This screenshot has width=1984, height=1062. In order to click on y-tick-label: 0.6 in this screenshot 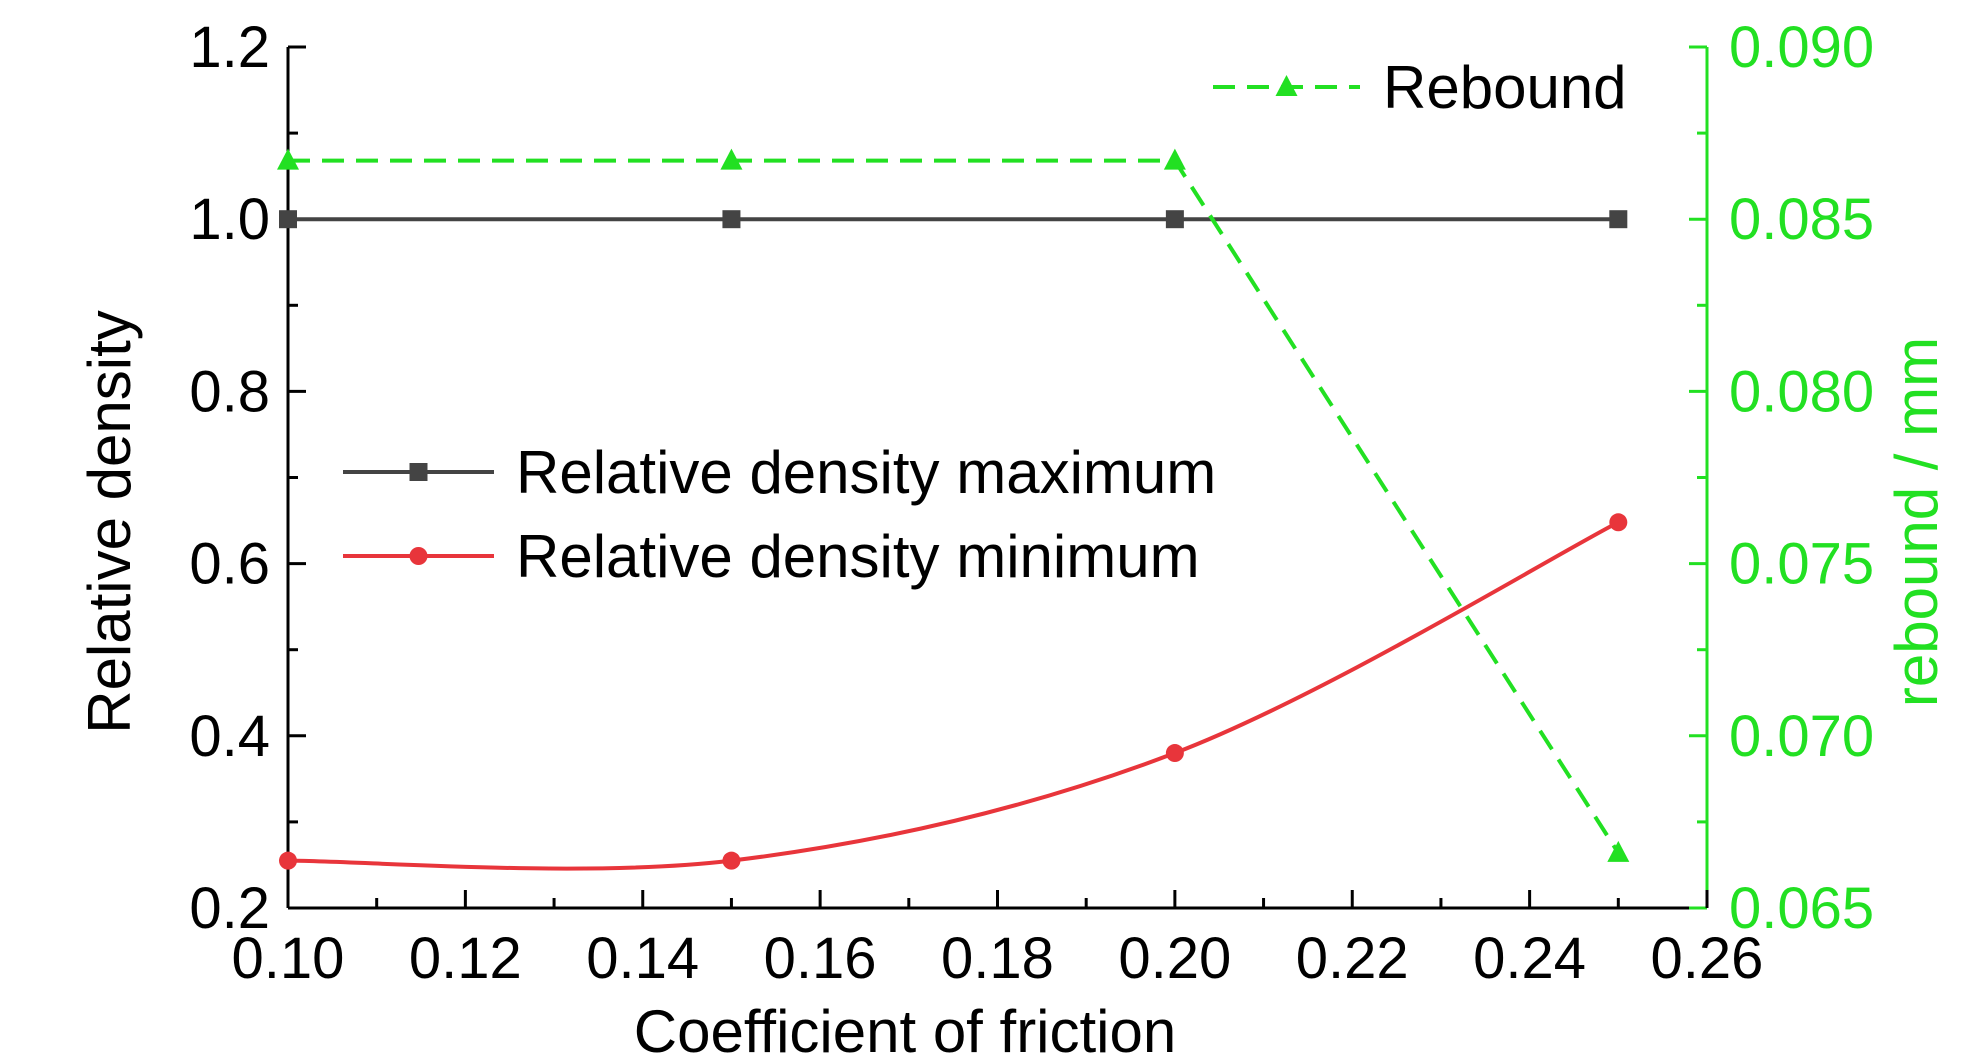, I will do `click(229, 564)`.